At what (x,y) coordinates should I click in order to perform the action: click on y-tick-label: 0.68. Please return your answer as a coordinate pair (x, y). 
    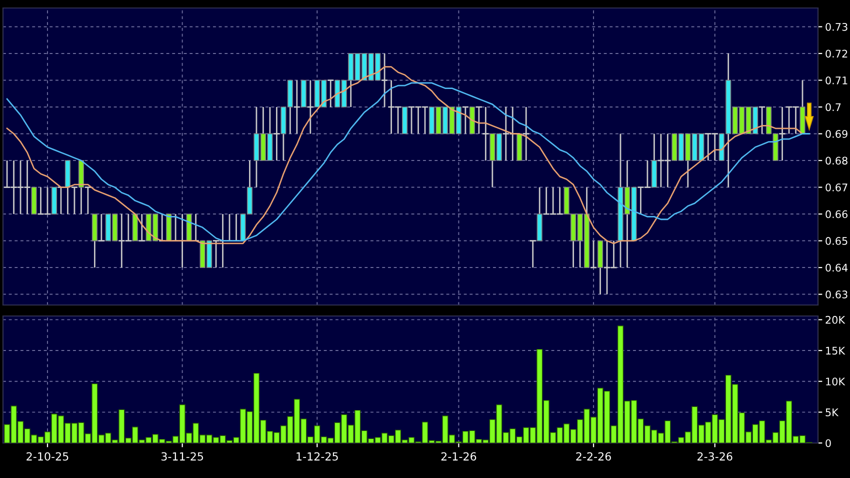
    Looking at the image, I should click on (837, 160).